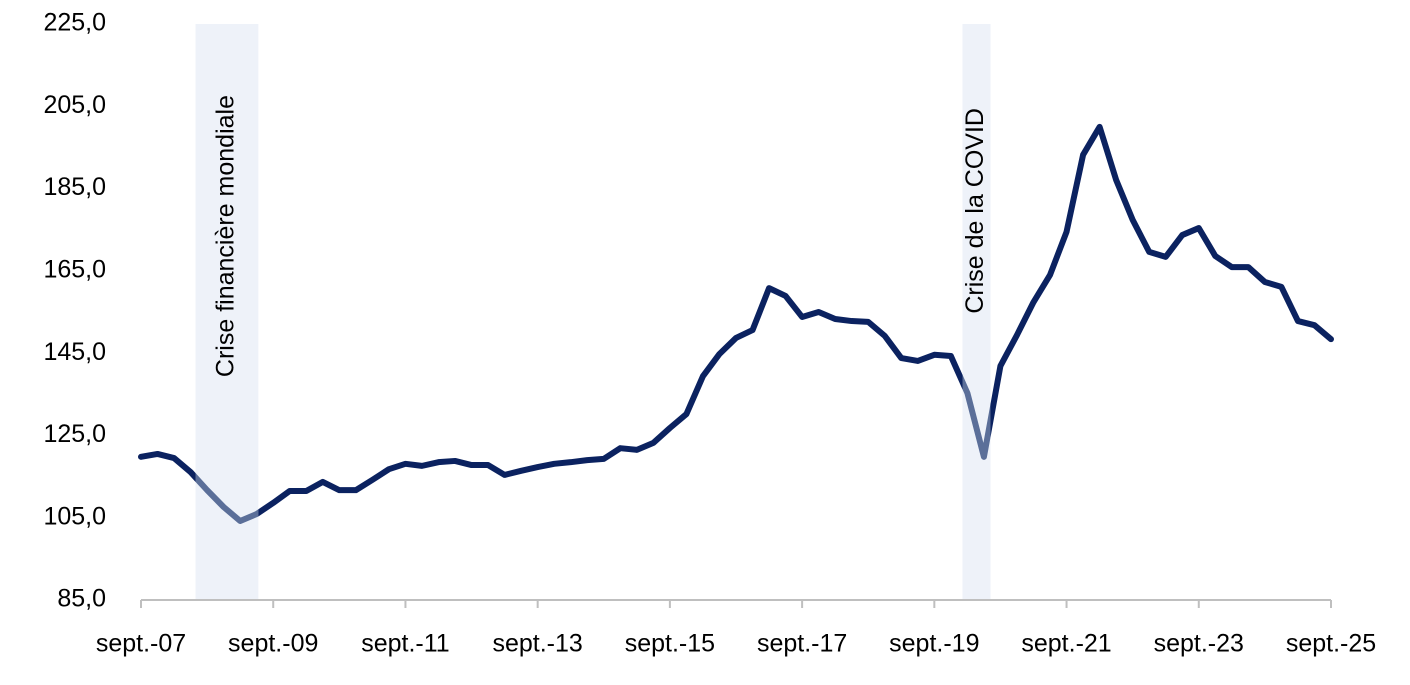 This screenshot has width=1410, height=685. What do you see at coordinates (74, 434) in the screenshot?
I see `y-tick-label: 125,0` at bounding box center [74, 434].